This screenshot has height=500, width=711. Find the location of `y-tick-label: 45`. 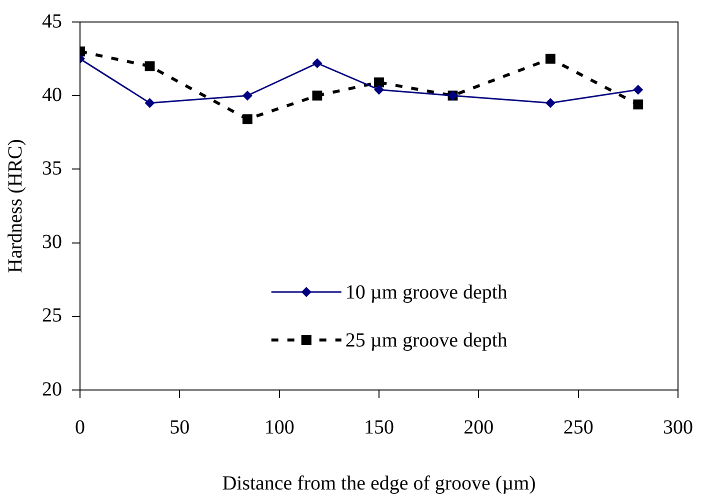

y-tick-label: 45 is located at coordinates (52, 21).